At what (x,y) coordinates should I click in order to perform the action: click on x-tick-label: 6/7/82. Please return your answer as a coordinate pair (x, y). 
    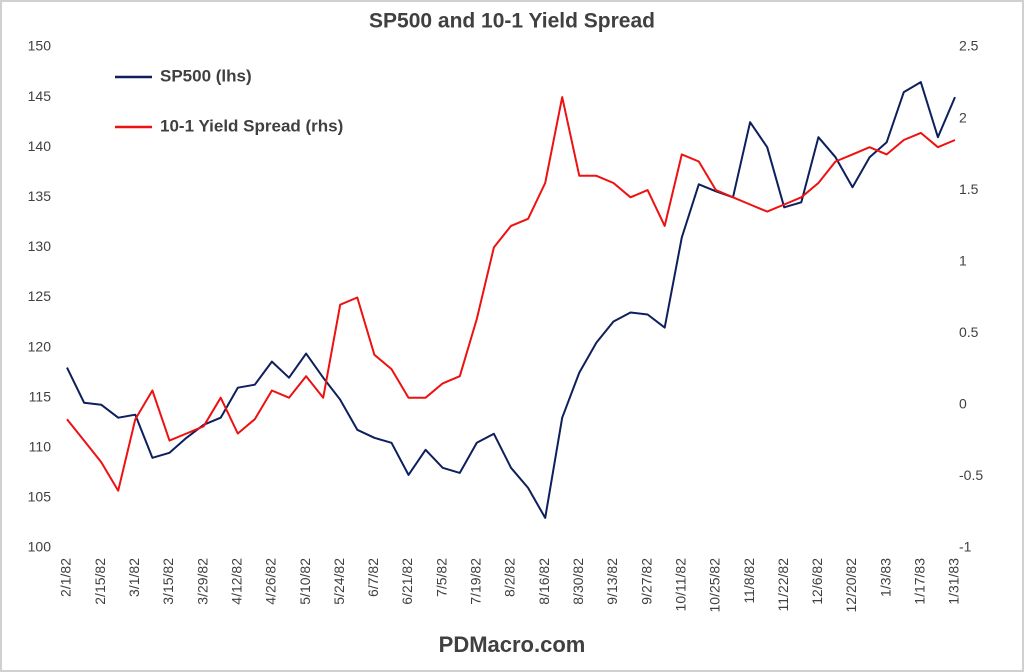
    Looking at the image, I should click on (373, 577).